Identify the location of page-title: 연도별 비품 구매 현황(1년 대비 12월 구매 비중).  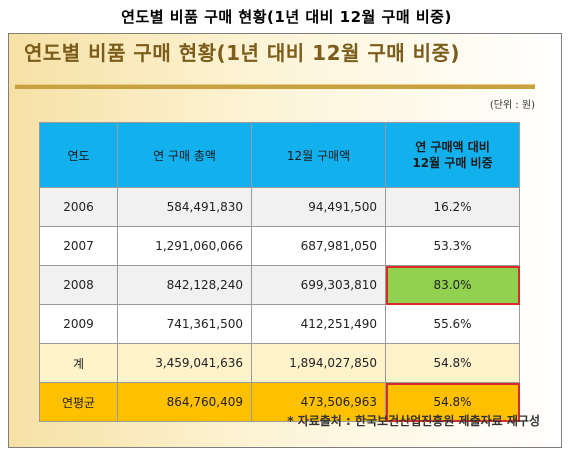
(286, 17).